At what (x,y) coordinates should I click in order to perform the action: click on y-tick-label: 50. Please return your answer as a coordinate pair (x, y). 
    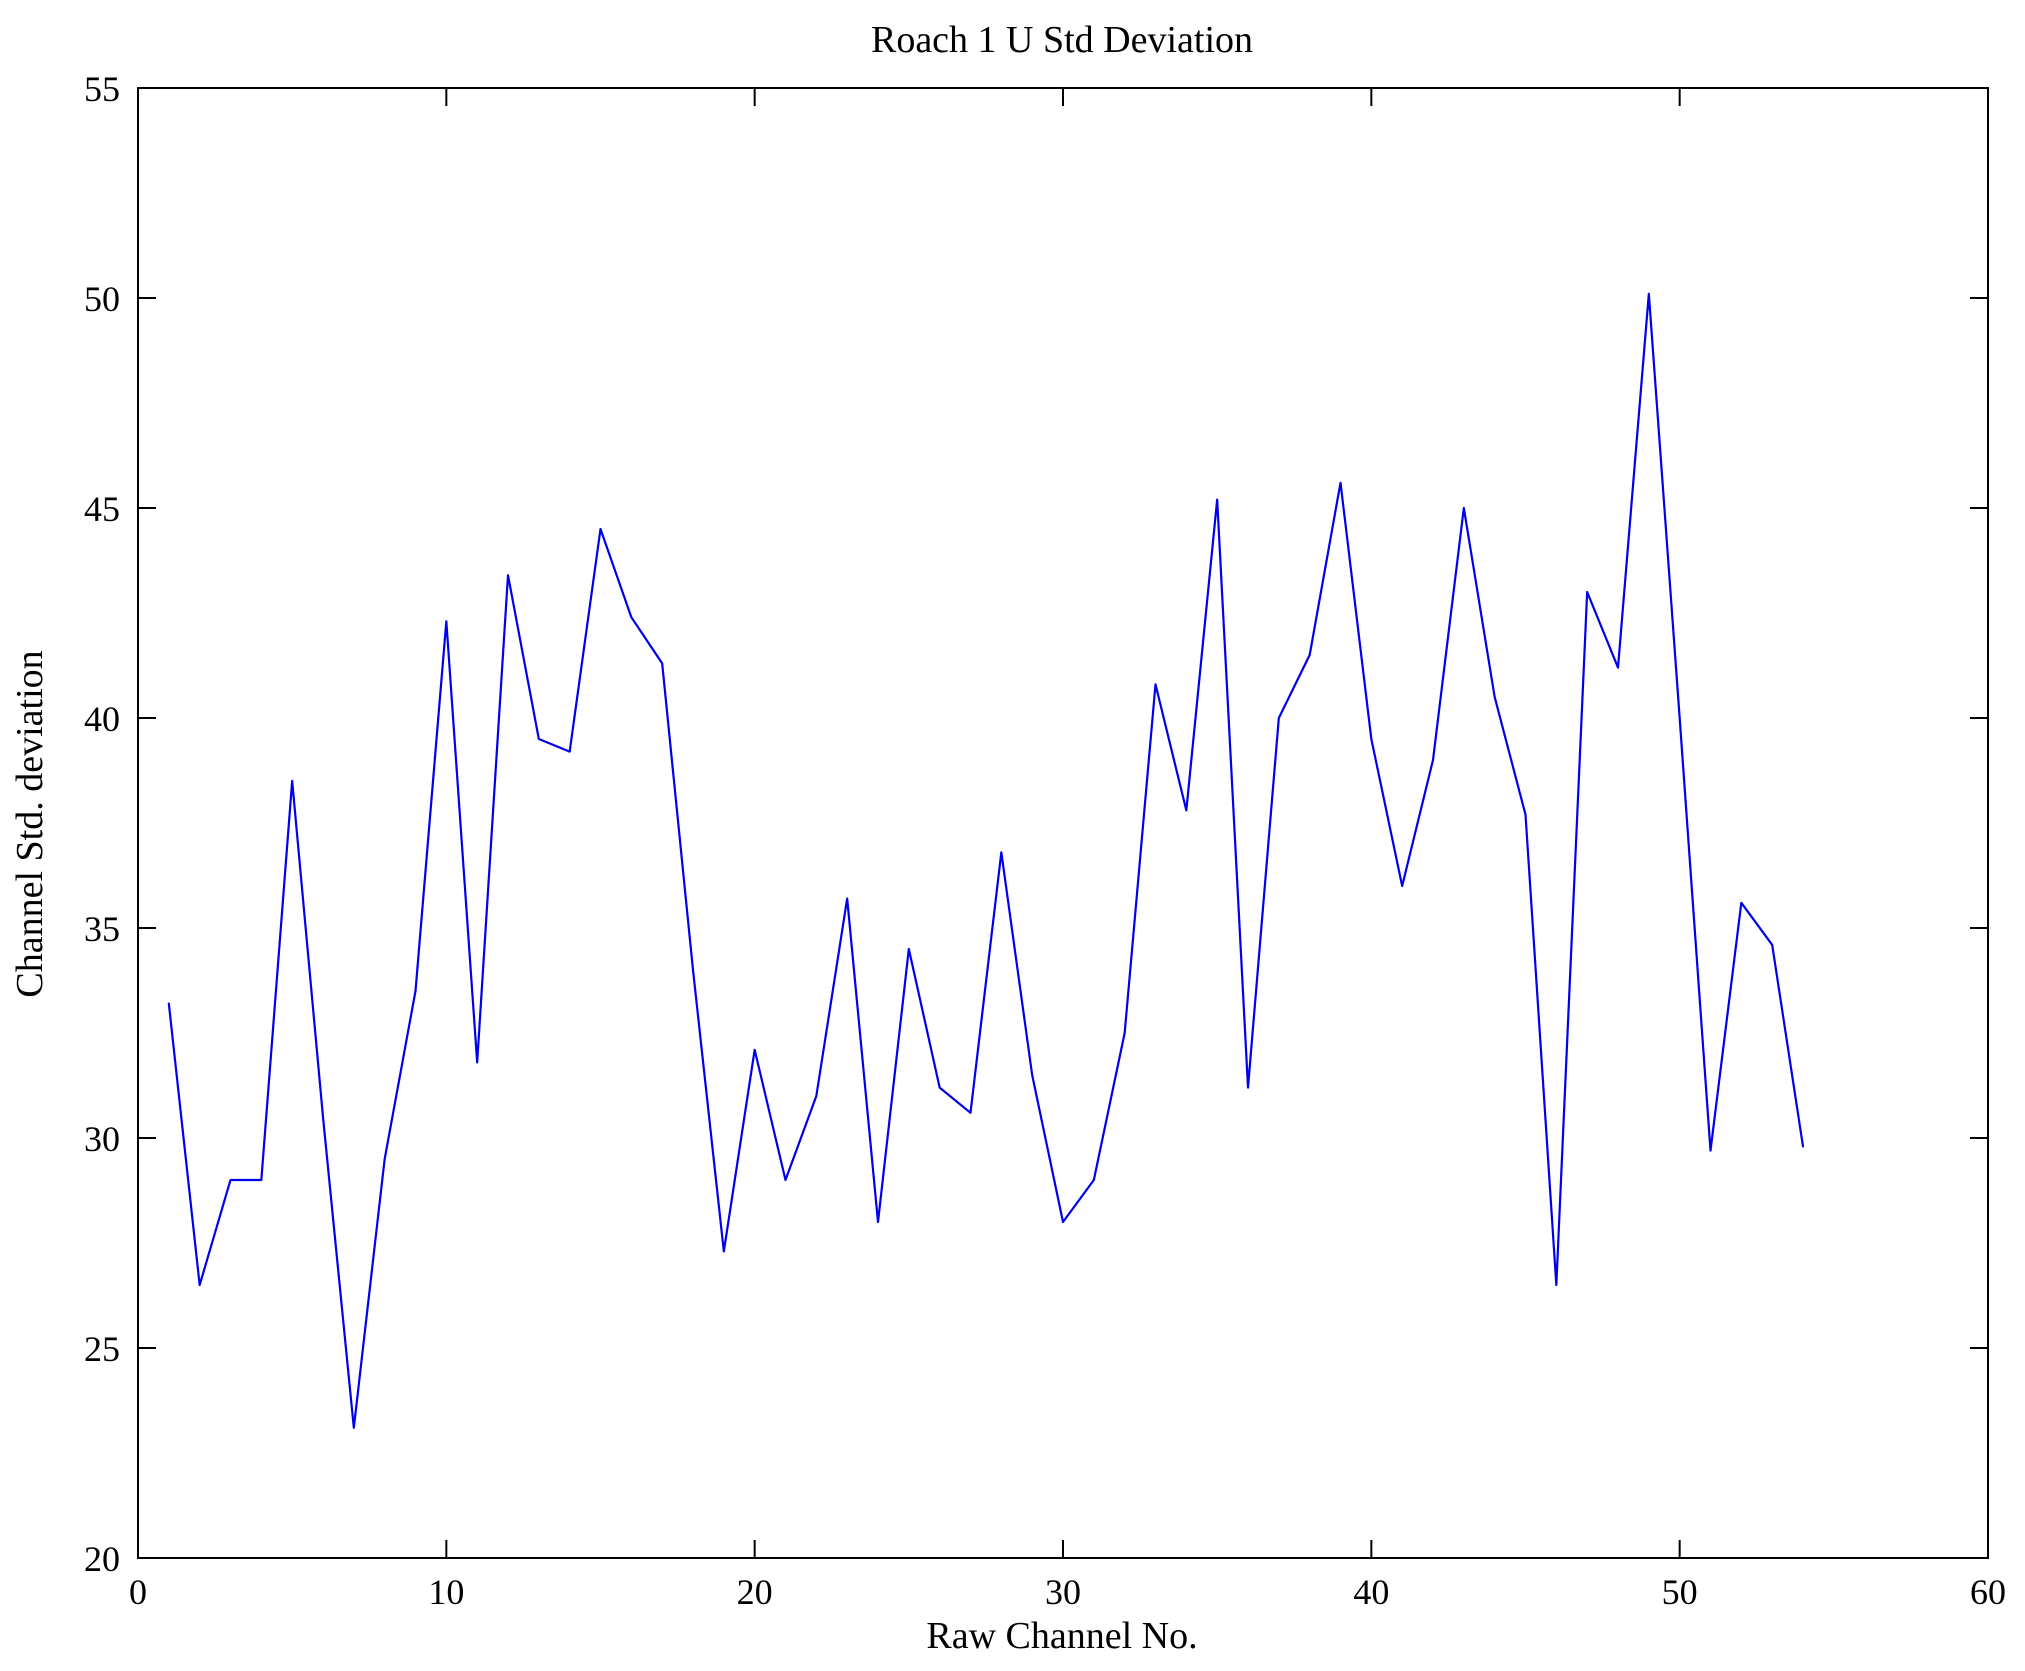
    Looking at the image, I should click on (102, 299).